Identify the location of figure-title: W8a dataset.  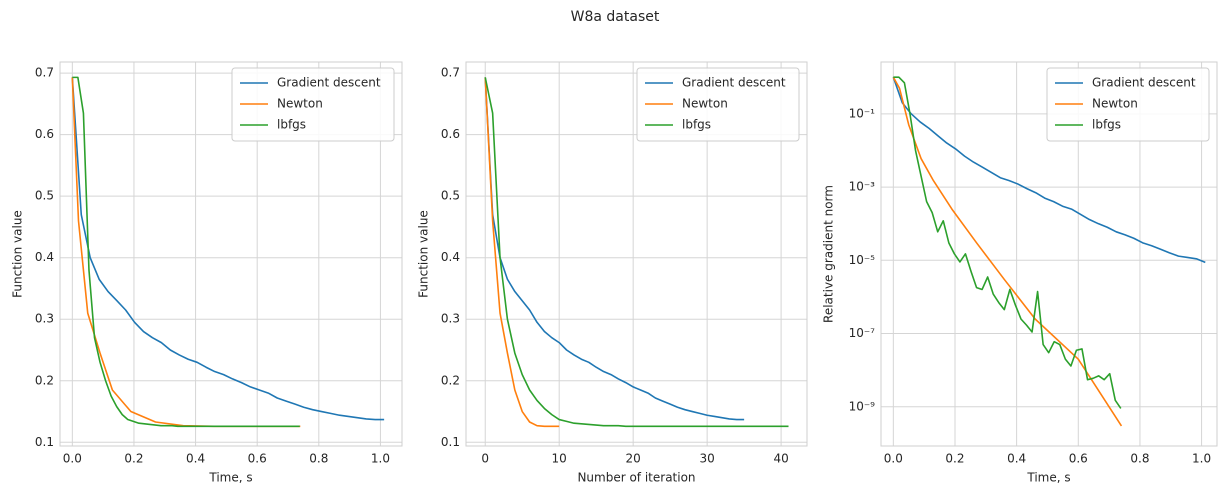
(615, 17).